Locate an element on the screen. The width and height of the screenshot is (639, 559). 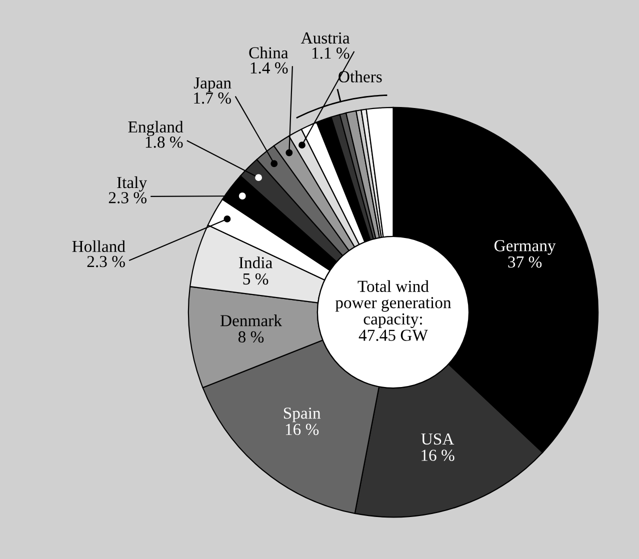
data-label: 1.7 % is located at coordinates (212, 98).